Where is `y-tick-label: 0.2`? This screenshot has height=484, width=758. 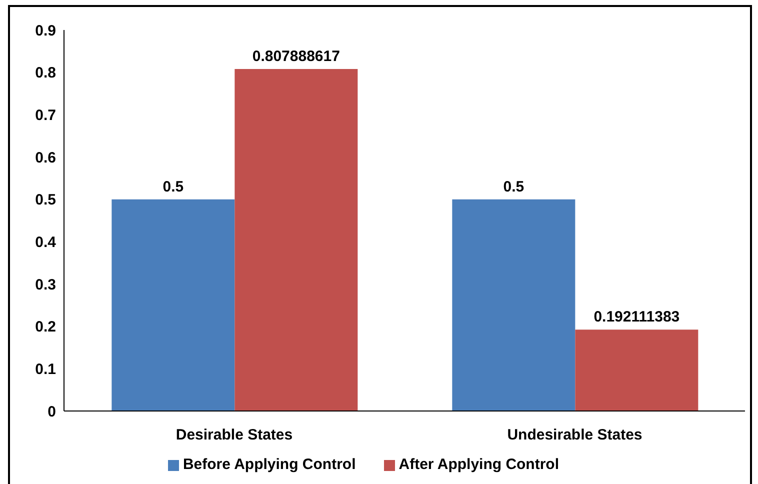
y-tick-label: 0.2 is located at coordinates (45, 327).